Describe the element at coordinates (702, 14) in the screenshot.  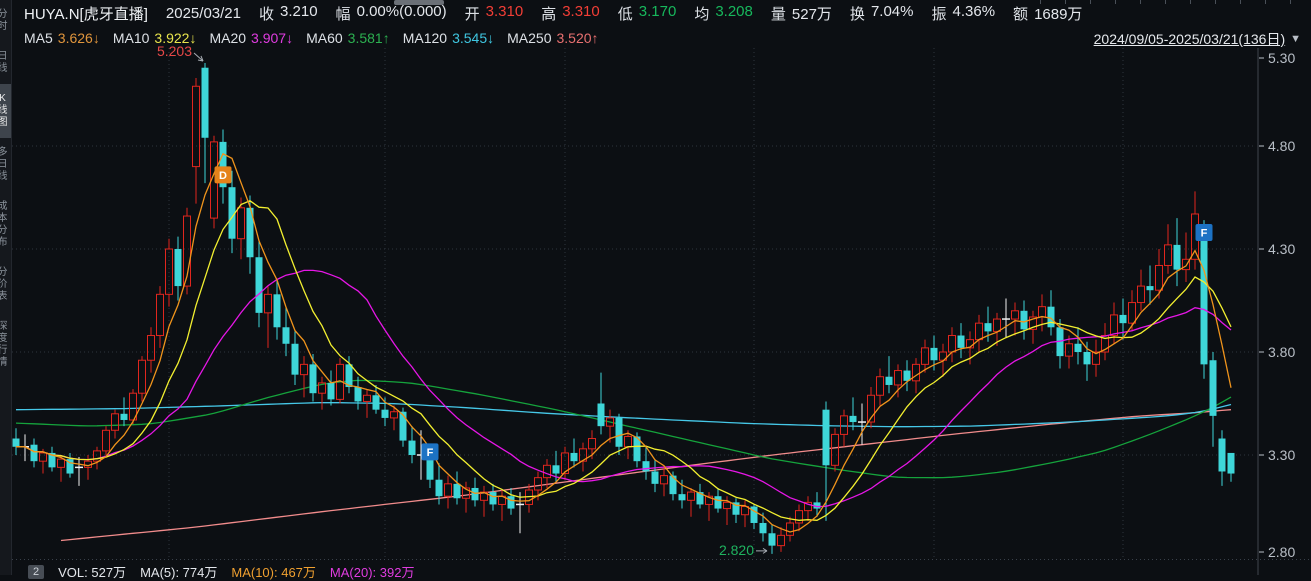
I see `quote-field-label: 均` at that location.